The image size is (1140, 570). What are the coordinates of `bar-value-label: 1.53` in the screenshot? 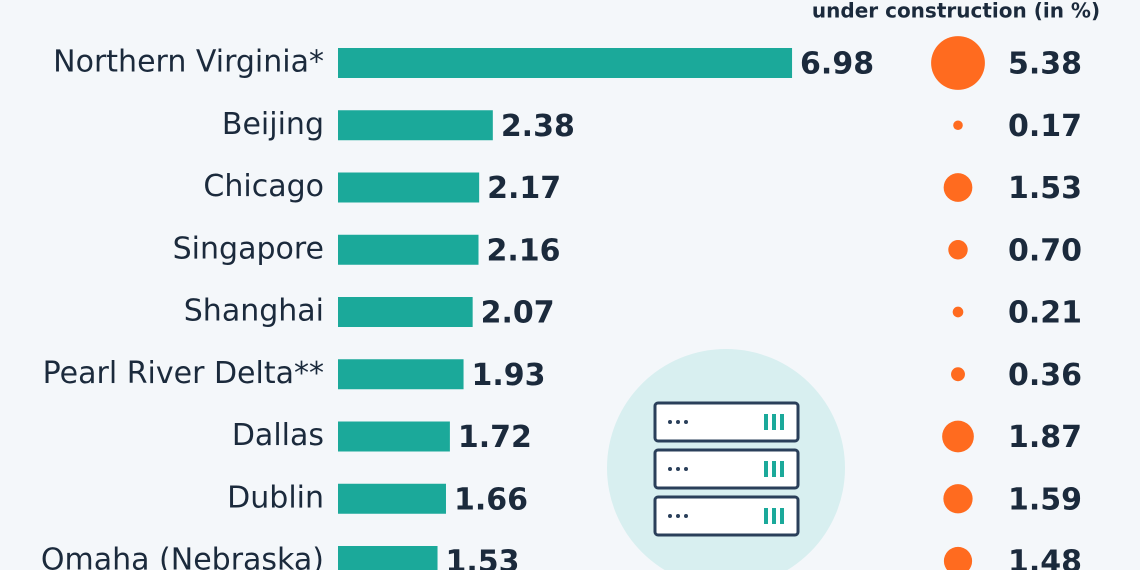 It's located at (483, 557).